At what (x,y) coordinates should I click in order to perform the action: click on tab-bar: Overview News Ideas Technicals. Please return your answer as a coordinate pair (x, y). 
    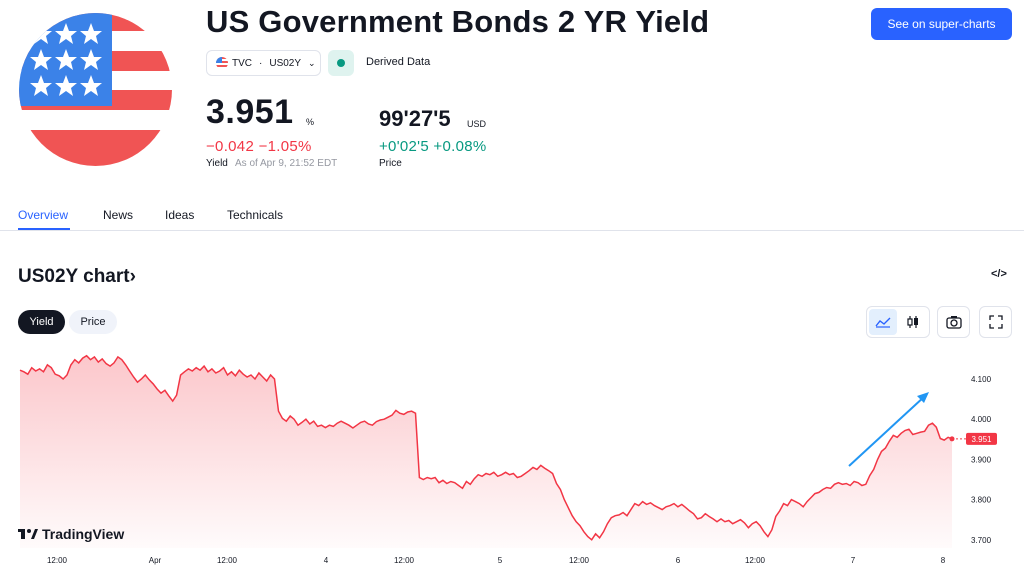
    Looking at the image, I should click on (512, 215).